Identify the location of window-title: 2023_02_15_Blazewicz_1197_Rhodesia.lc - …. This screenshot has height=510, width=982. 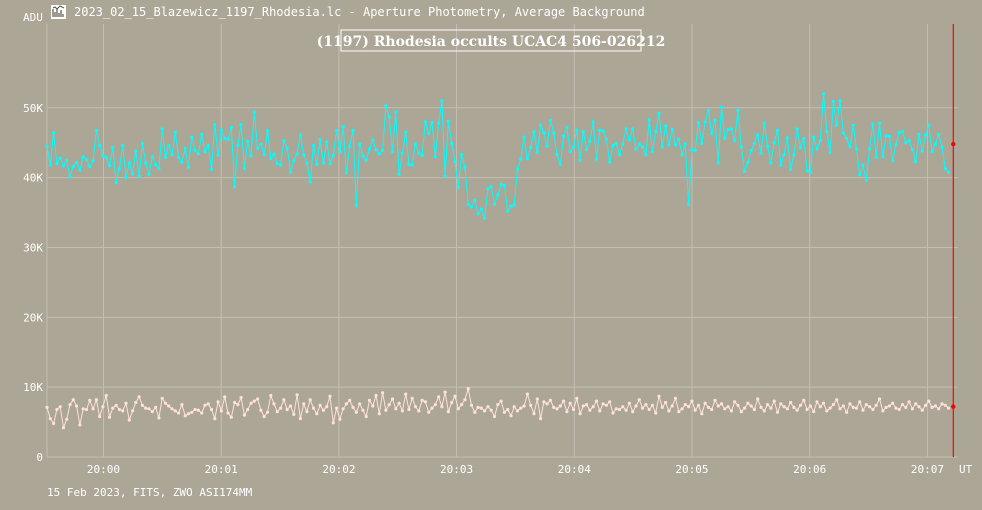
(359, 12).